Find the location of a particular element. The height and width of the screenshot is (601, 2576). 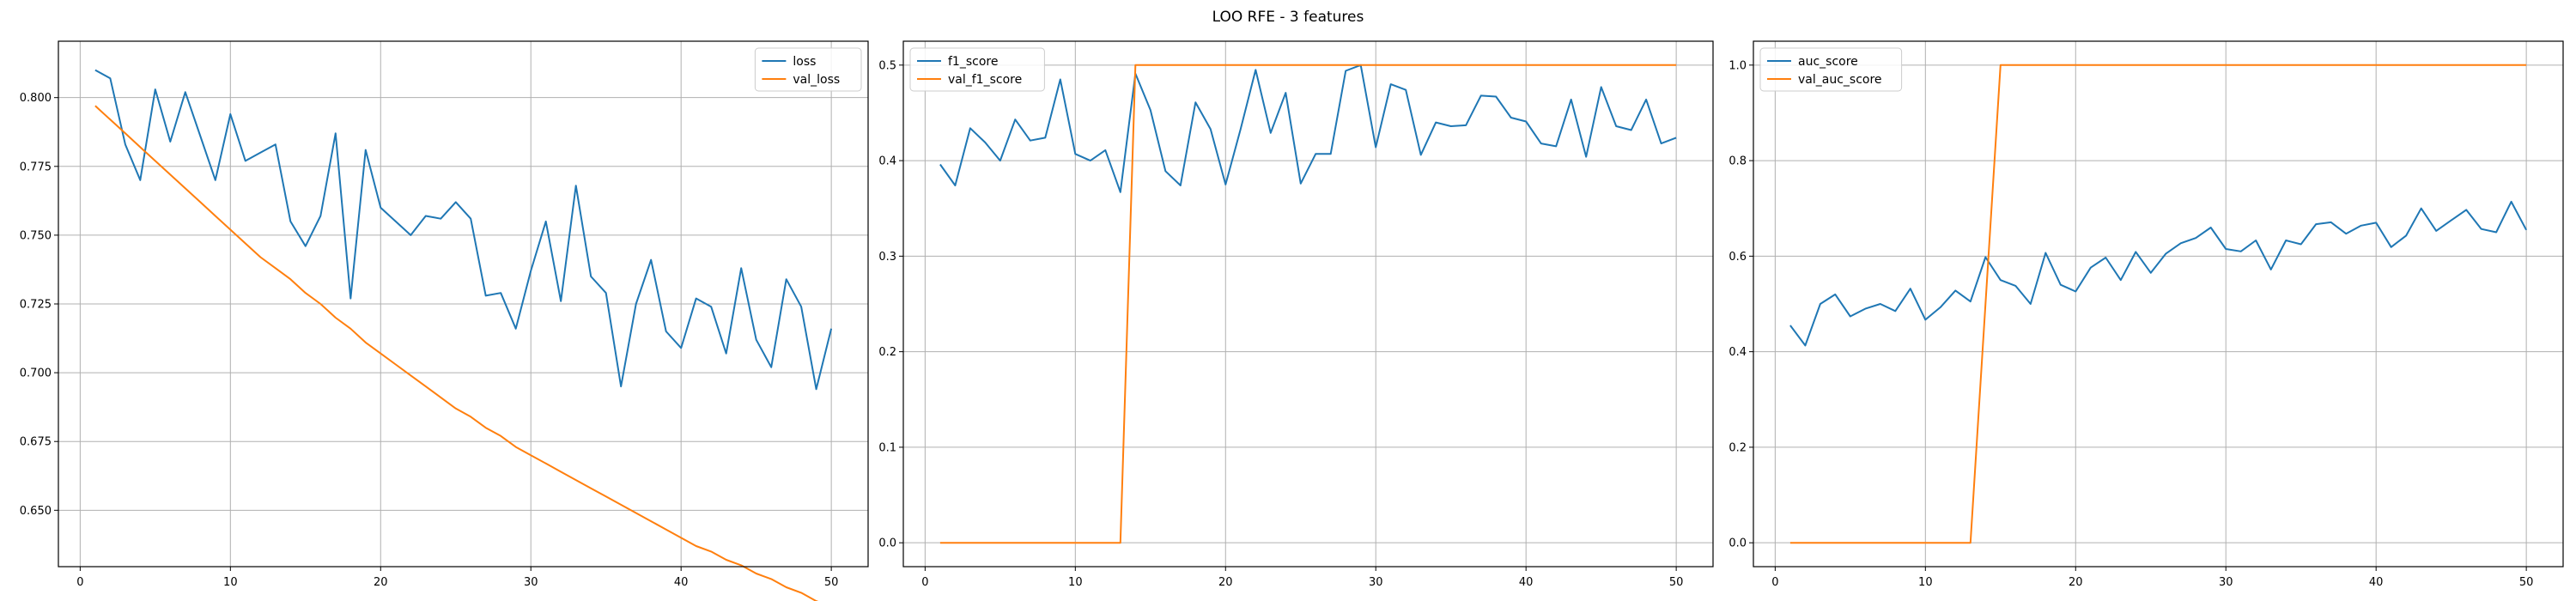

legend: loss val_loss is located at coordinates (808, 69).